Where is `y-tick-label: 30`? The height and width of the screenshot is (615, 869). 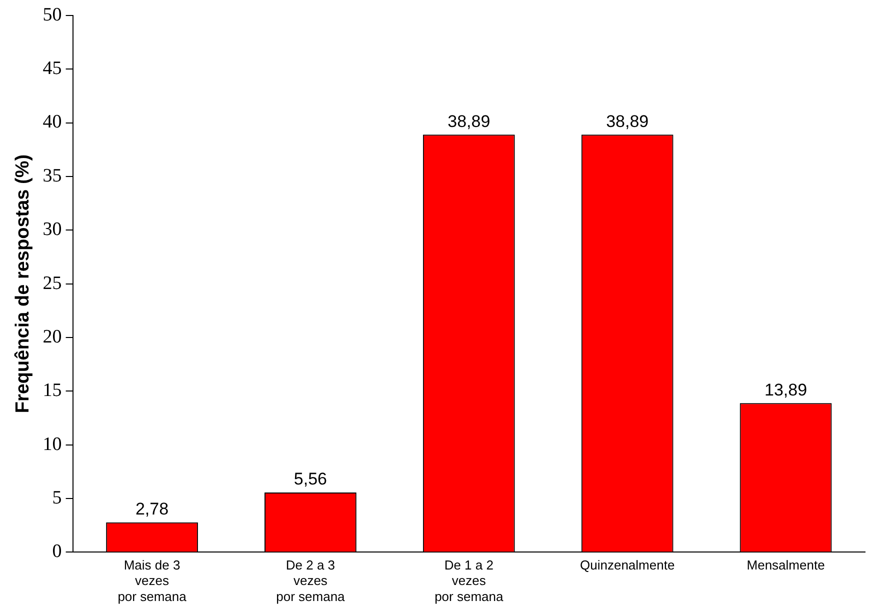
y-tick-label: 30 is located at coordinates (52, 229).